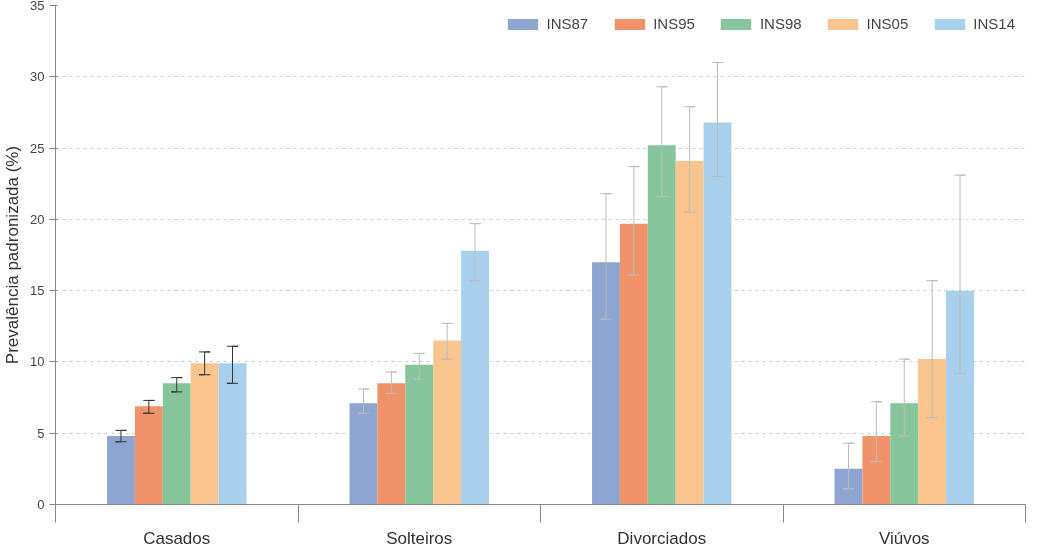  Describe the element at coordinates (37, 148) in the screenshot. I see `y-tick-label: 25` at that location.